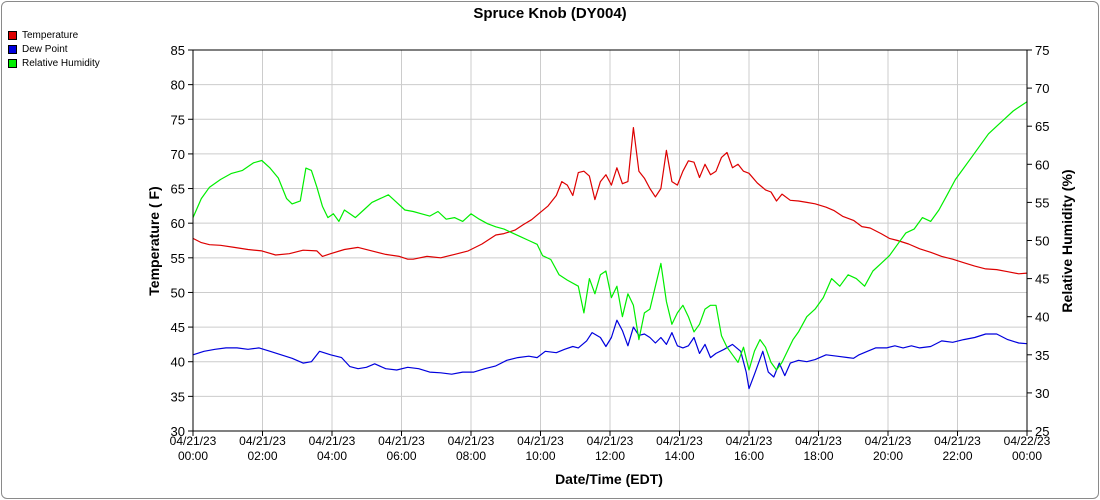 The image size is (1100, 500). Describe the element at coordinates (1067, 240) in the screenshot. I see `y-axis-right-label: Relative Humidity (%)` at that location.